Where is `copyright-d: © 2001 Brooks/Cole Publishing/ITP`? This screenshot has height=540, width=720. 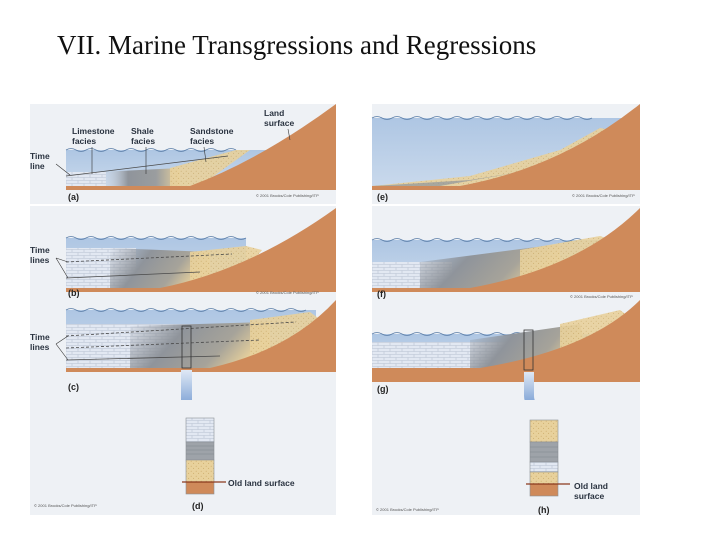 copyright-d: © 2001 Brooks/Cole Publishing/ITP is located at coordinates (65, 505).